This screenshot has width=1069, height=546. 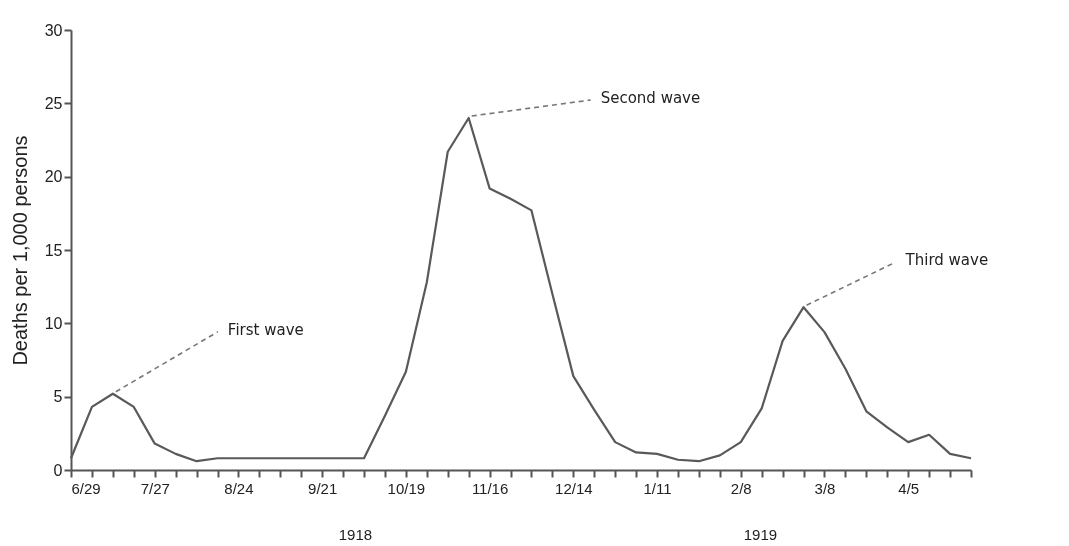 I want to click on y-tick-label: 10, so click(x=53, y=323).